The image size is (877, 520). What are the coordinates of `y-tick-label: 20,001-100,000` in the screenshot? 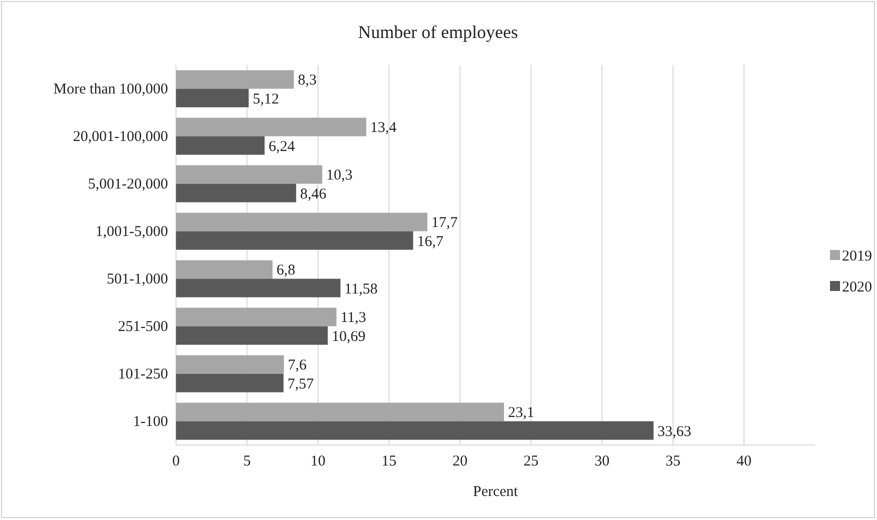 It's located at (120, 137).